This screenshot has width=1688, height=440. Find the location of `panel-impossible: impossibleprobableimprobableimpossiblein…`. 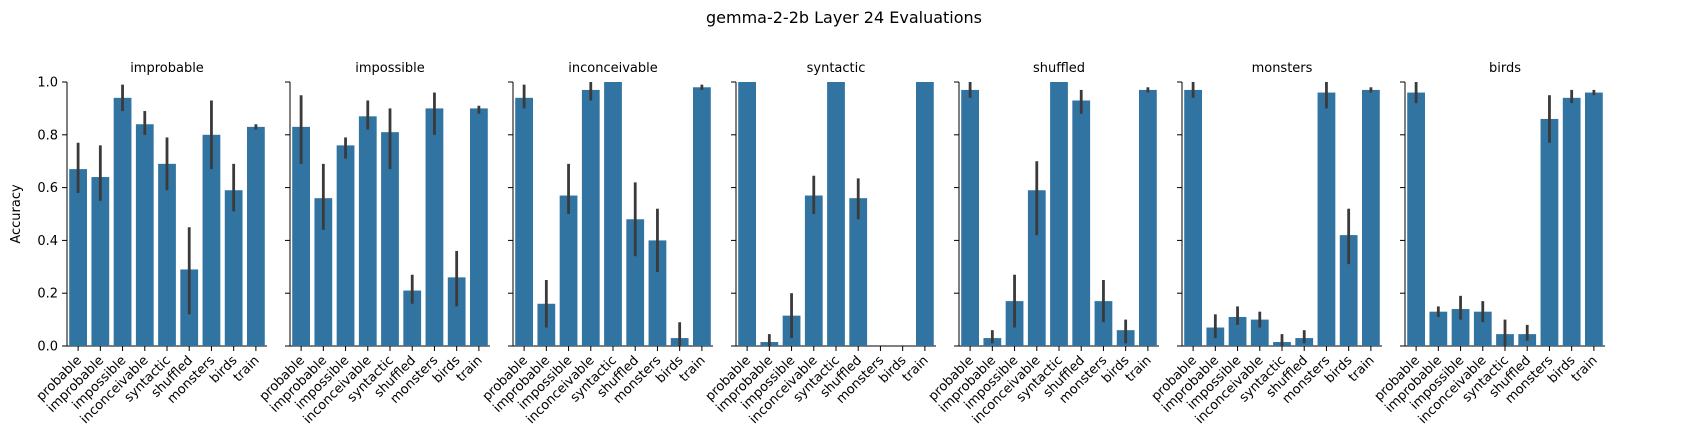

panel-impossible: impossibleprobableimprobableimpossiblein… is located at coordinates (373, 244).